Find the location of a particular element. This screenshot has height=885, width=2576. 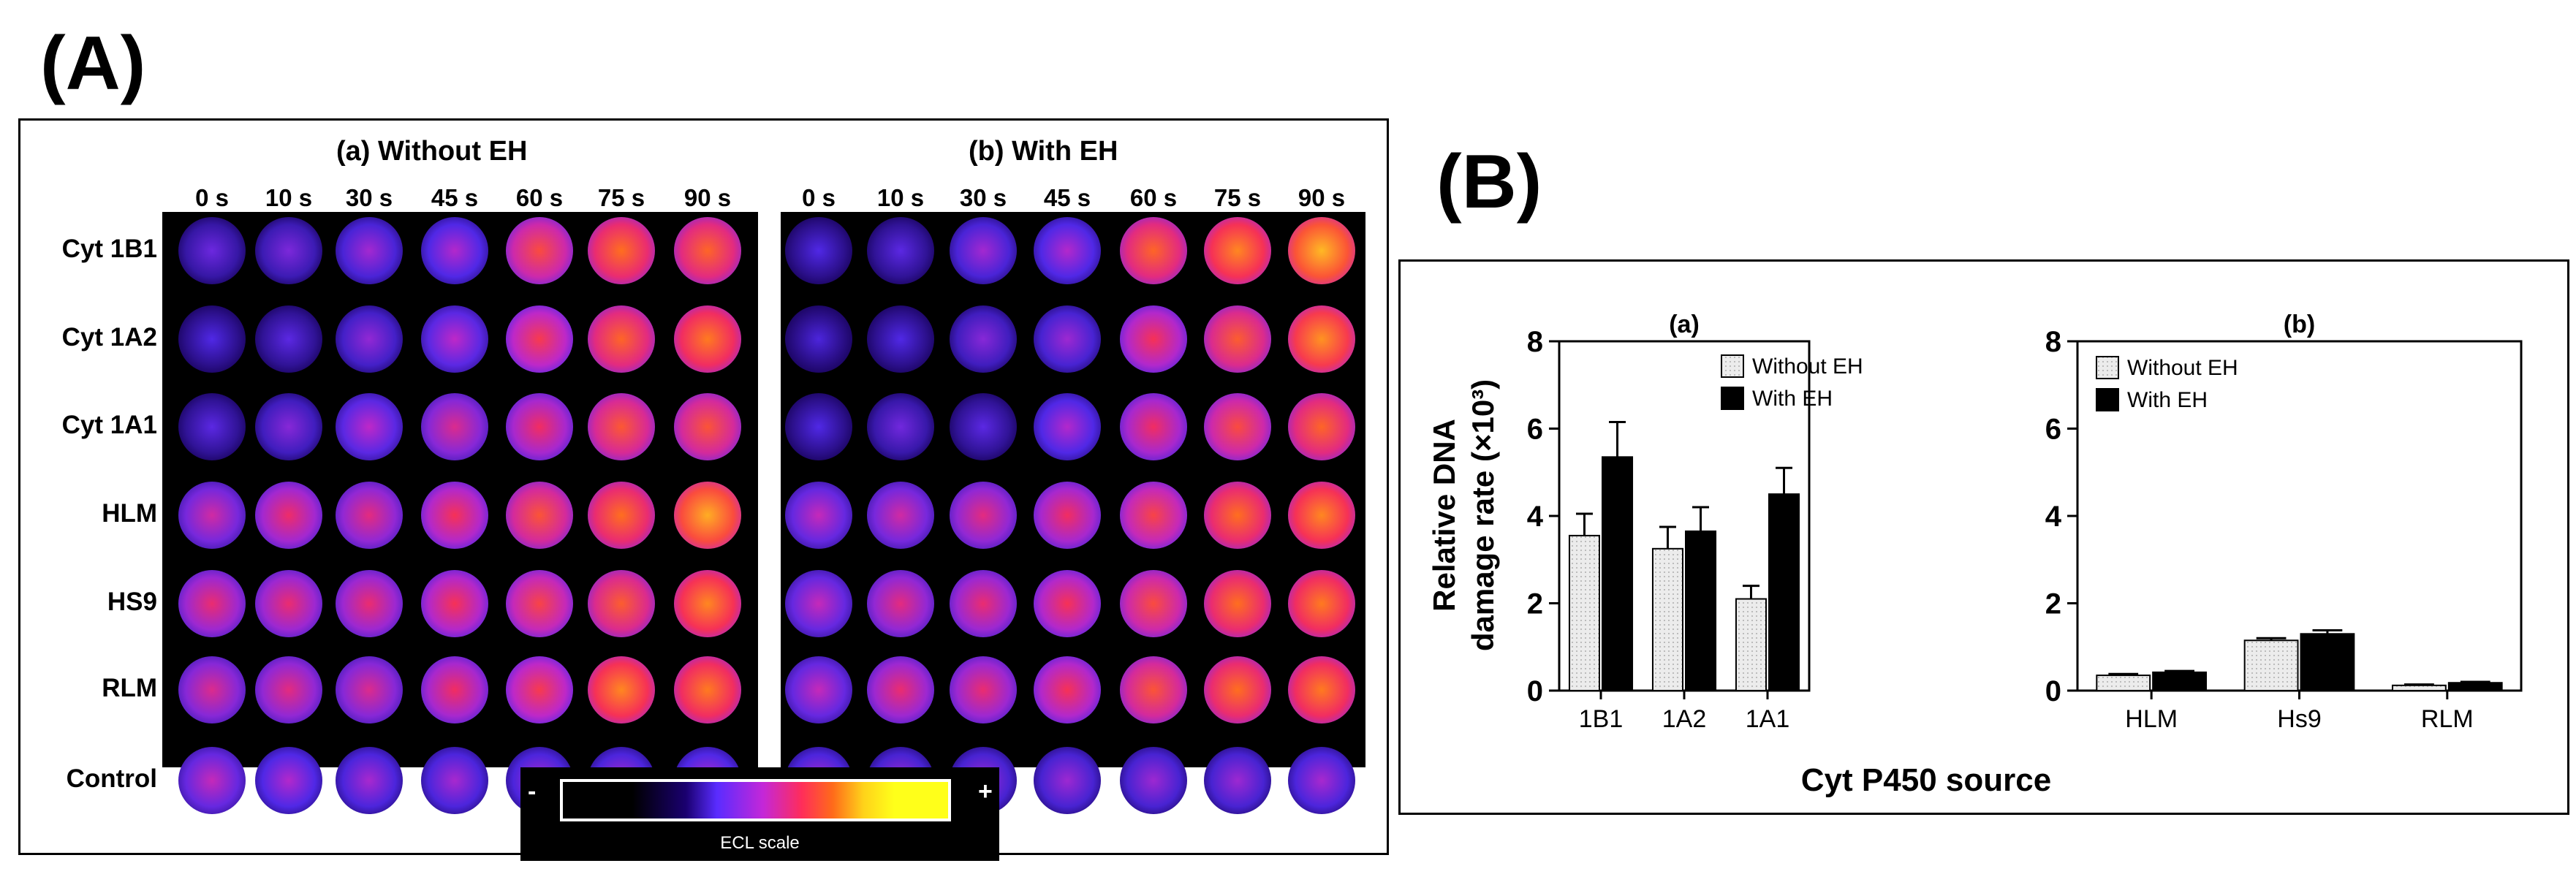

row-label: Cyt 1A1 is located at coordinates (109, 425).